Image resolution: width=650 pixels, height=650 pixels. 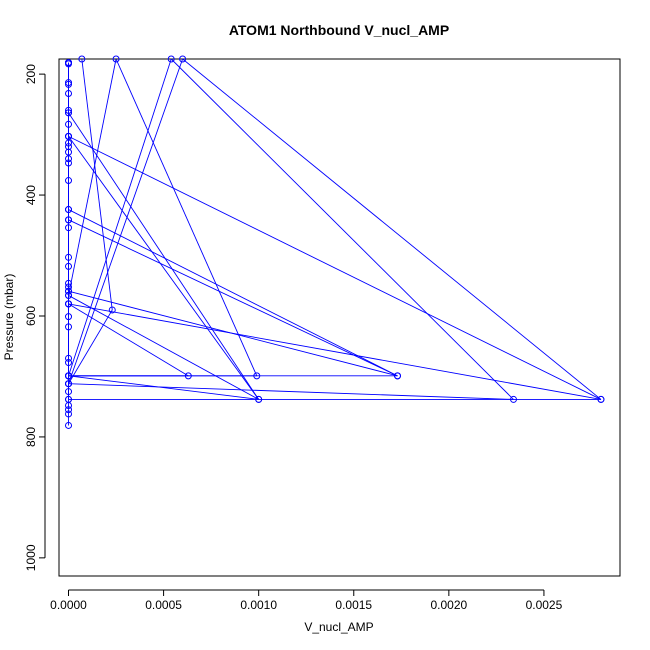 What do you see at coordinates (163, 605) in the screenshot?
I see `x-tick-label: 0.0005` at bounding box center [163, 605].